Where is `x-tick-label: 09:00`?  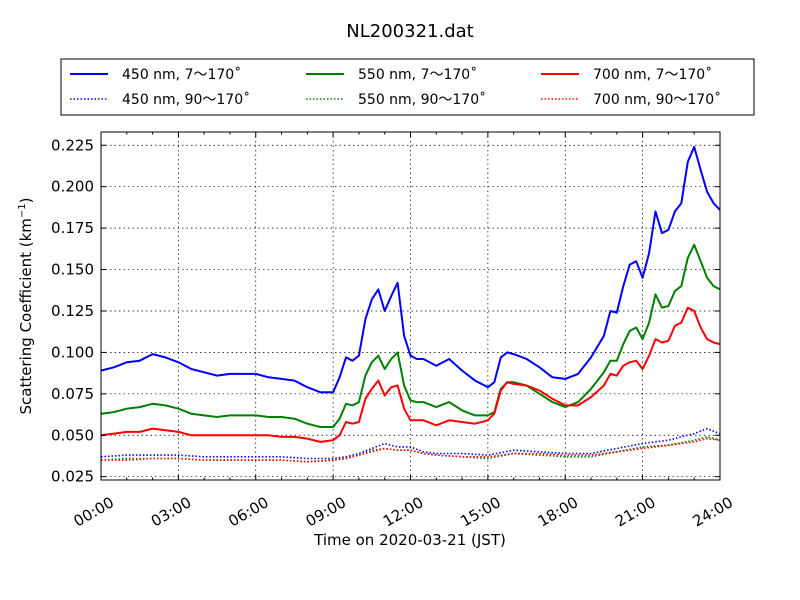
x-tick-label: 09:00 is located at coordinates (326, 511).